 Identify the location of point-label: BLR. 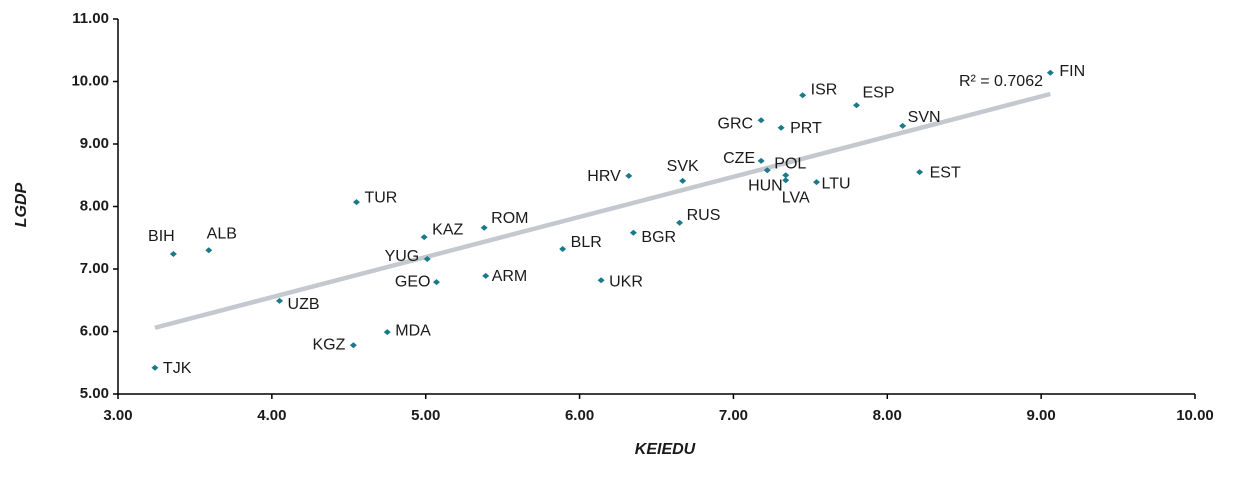
(586, 242).